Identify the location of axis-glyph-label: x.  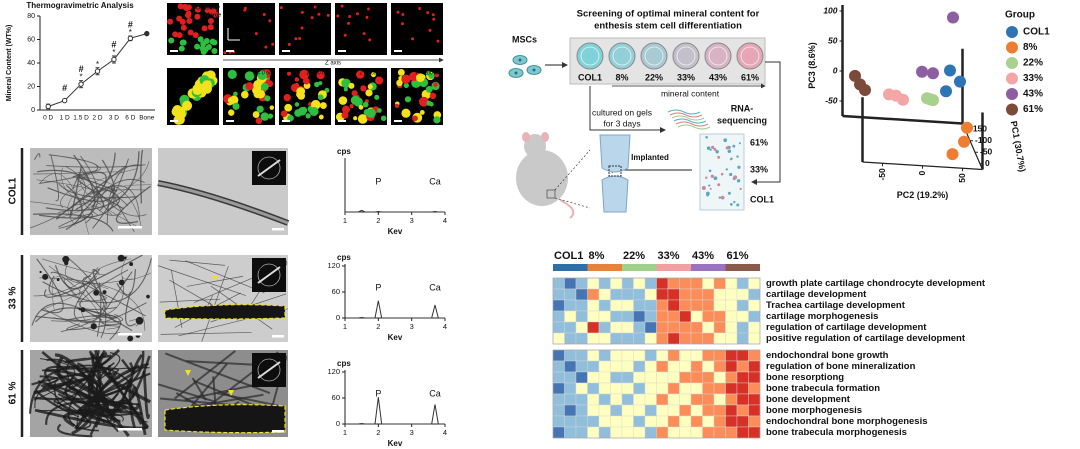
(243, 40).